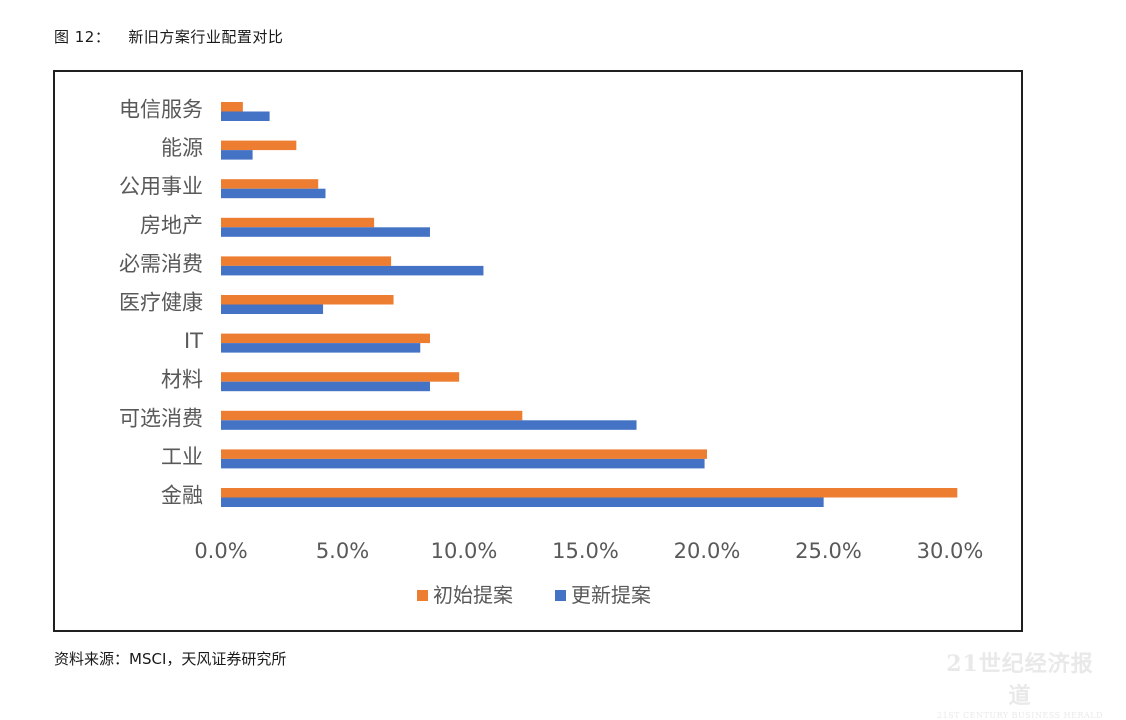 This screenshot has width=1126, height=720. I want to click on legend-label: 初始提案, so click(473, 595).